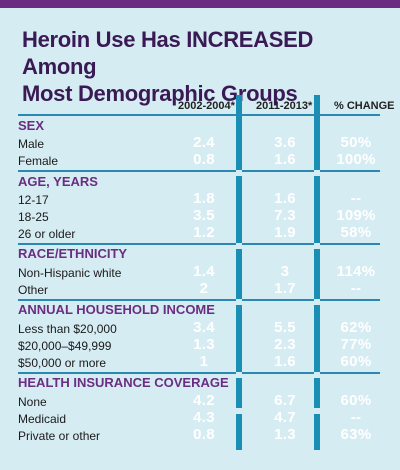  What do you see at coordinates (116, 309) in the screenshot?
I see `section-heading-income: ANNUAL HOUSEHOLD INCOME` at bounding box center [116, 309].